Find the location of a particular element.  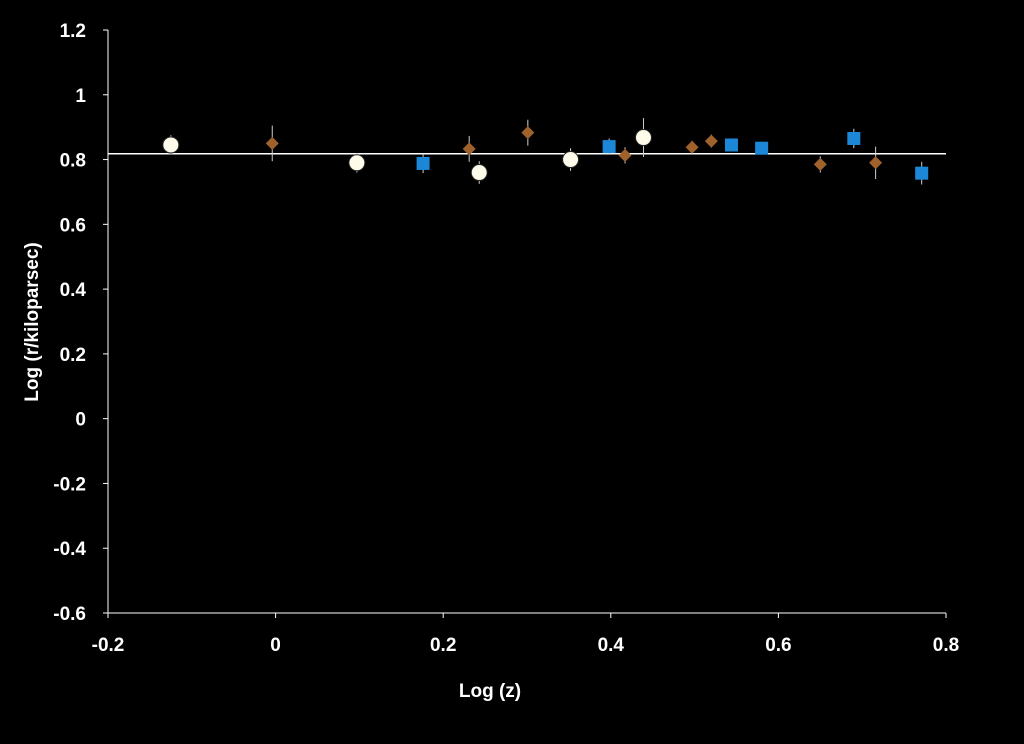

y-tick-label: 0.6 is located at coordinates (73, 225).